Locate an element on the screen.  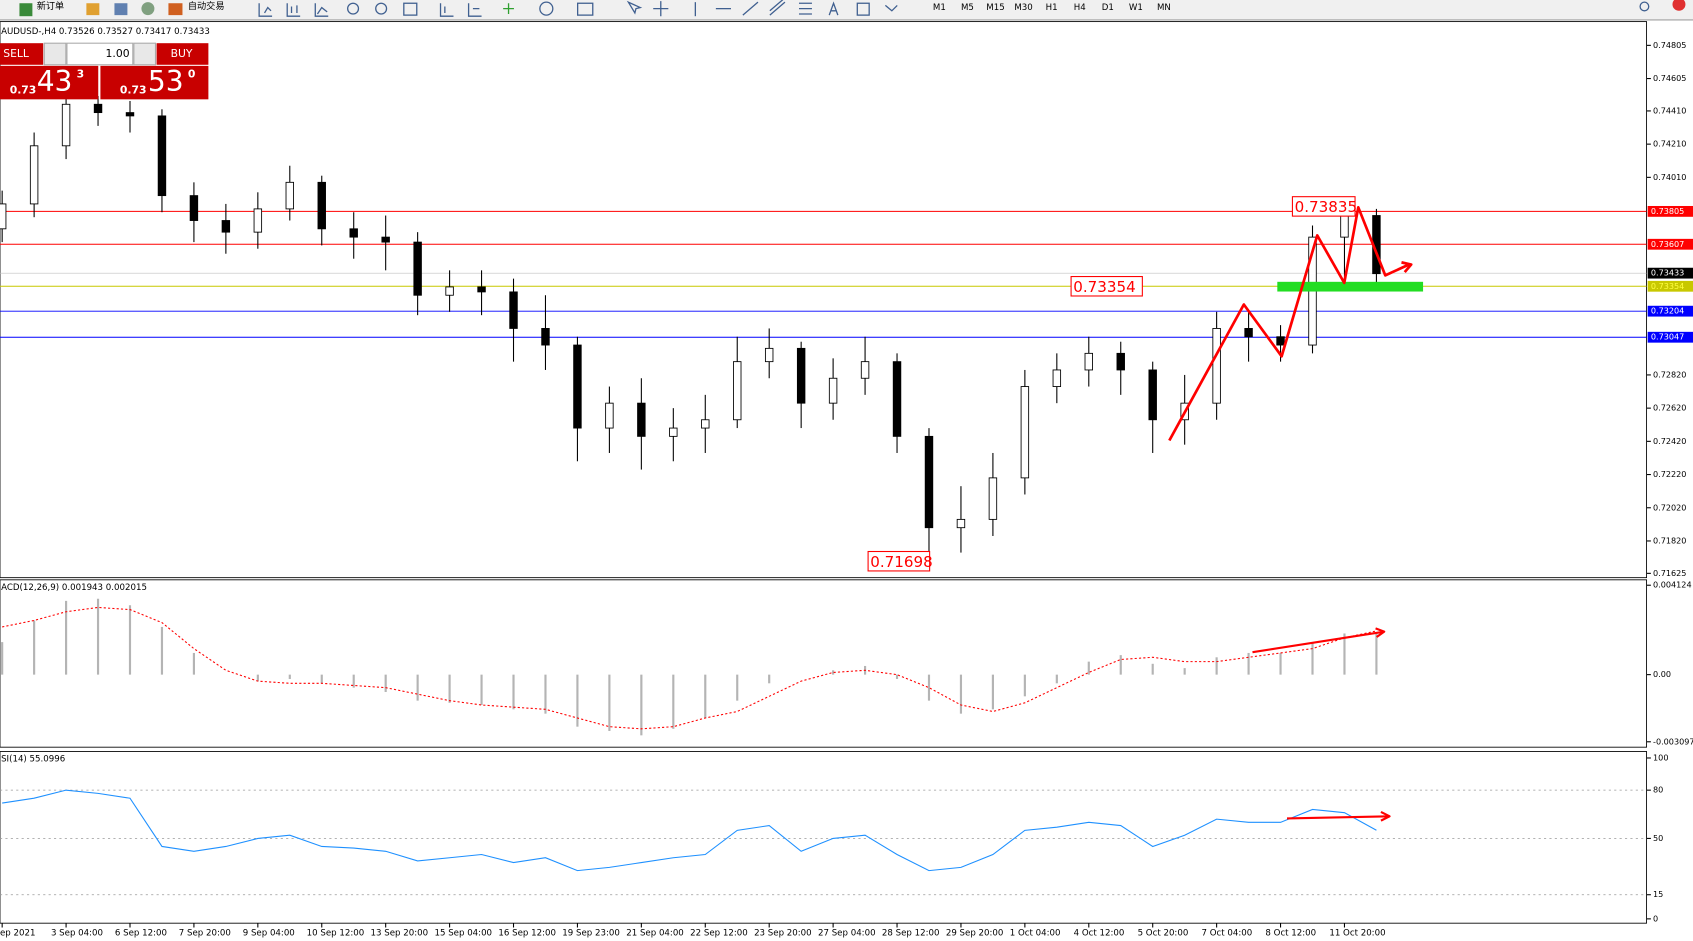
search-icon is located at coordinates (1644, 6).